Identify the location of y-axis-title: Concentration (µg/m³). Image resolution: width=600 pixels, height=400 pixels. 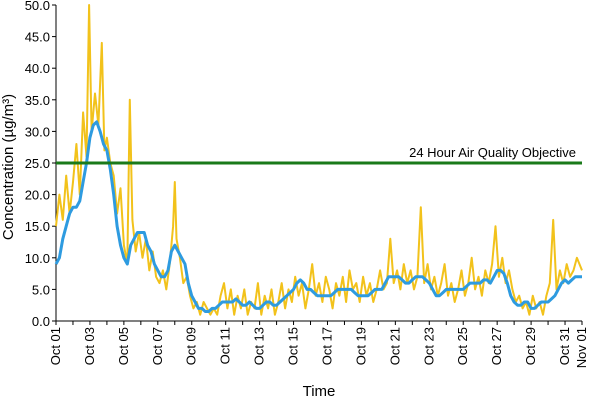
(8, 167).